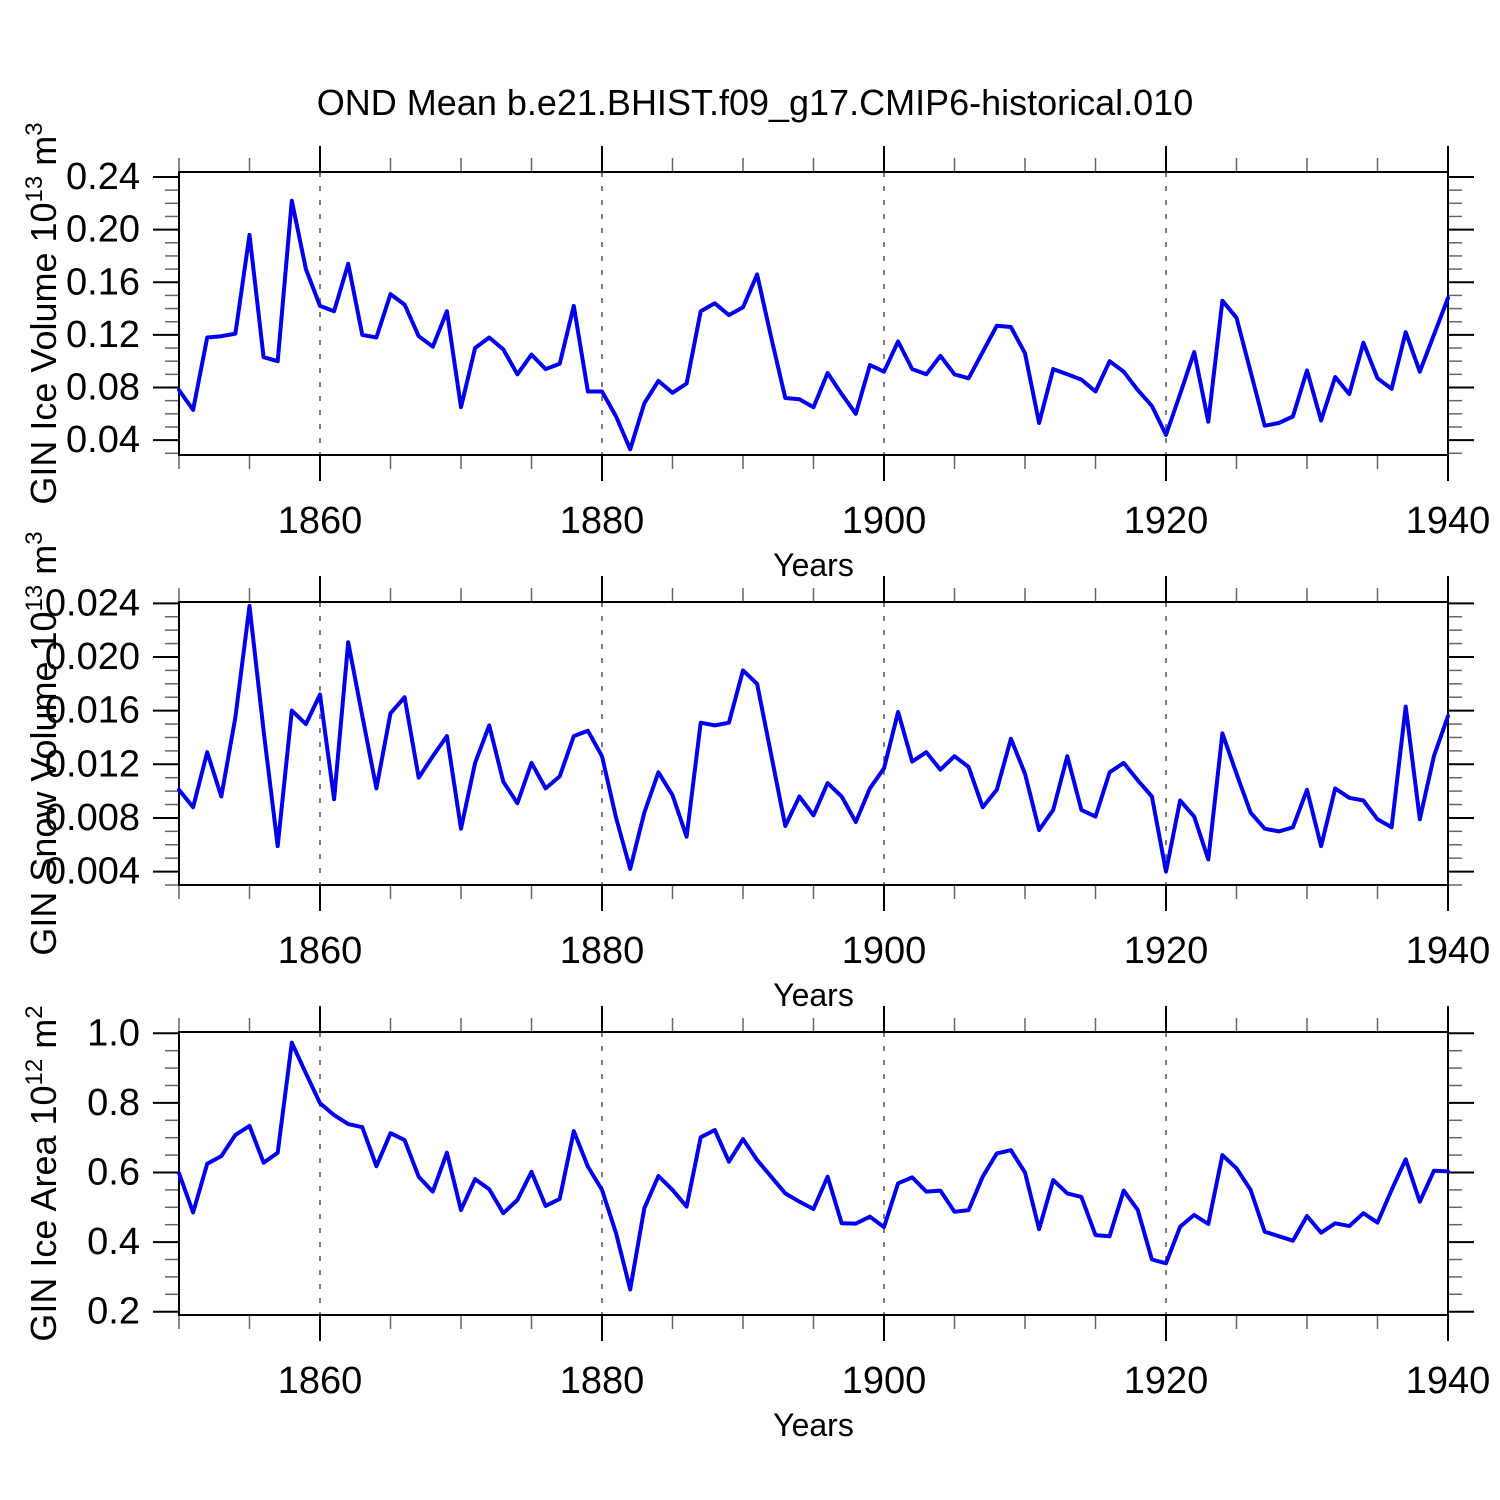 This screenshot has width=1500, height=1500. I want to click on y-axis-label: GIN Ice Volume 1013 m3, so click(42, 313).